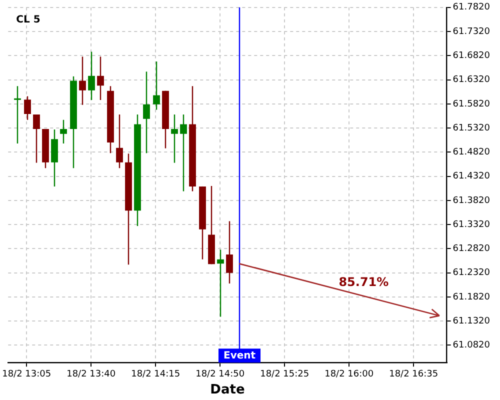 The width and height of the screenshot is (500, 400). What do you see at coordinates (471, 345) in the screenshot?
I see `y-tick-label: 61.0820` at bounding box center [471, 345].